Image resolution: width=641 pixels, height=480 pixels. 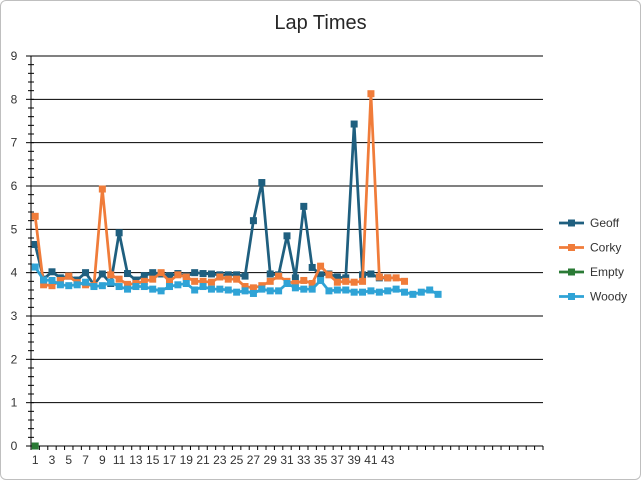 I want to click on y-tick-label: 4, so click(x=14, y=273).